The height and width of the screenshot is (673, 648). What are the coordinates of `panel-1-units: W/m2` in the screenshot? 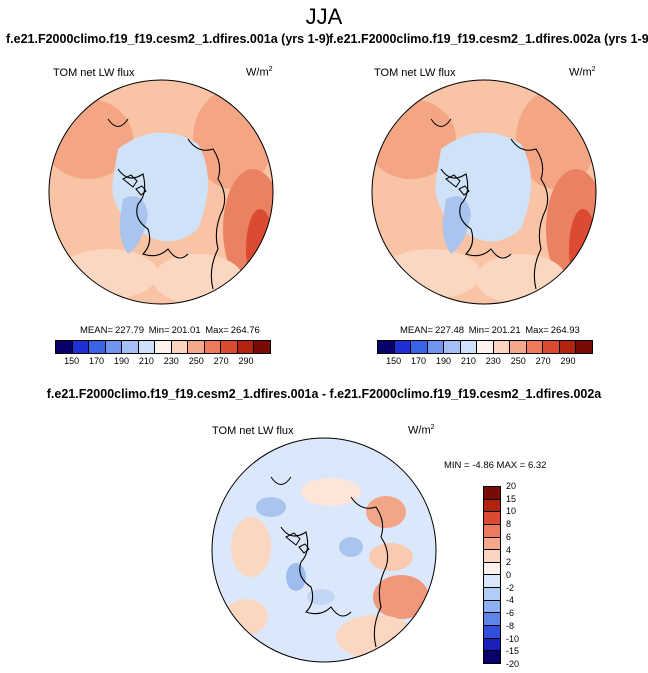 It's located at (259, 72).